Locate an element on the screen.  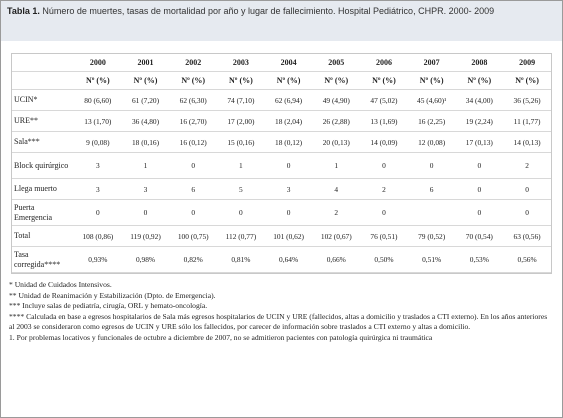
year-header: 2000 is located at coordinates (98, 63).